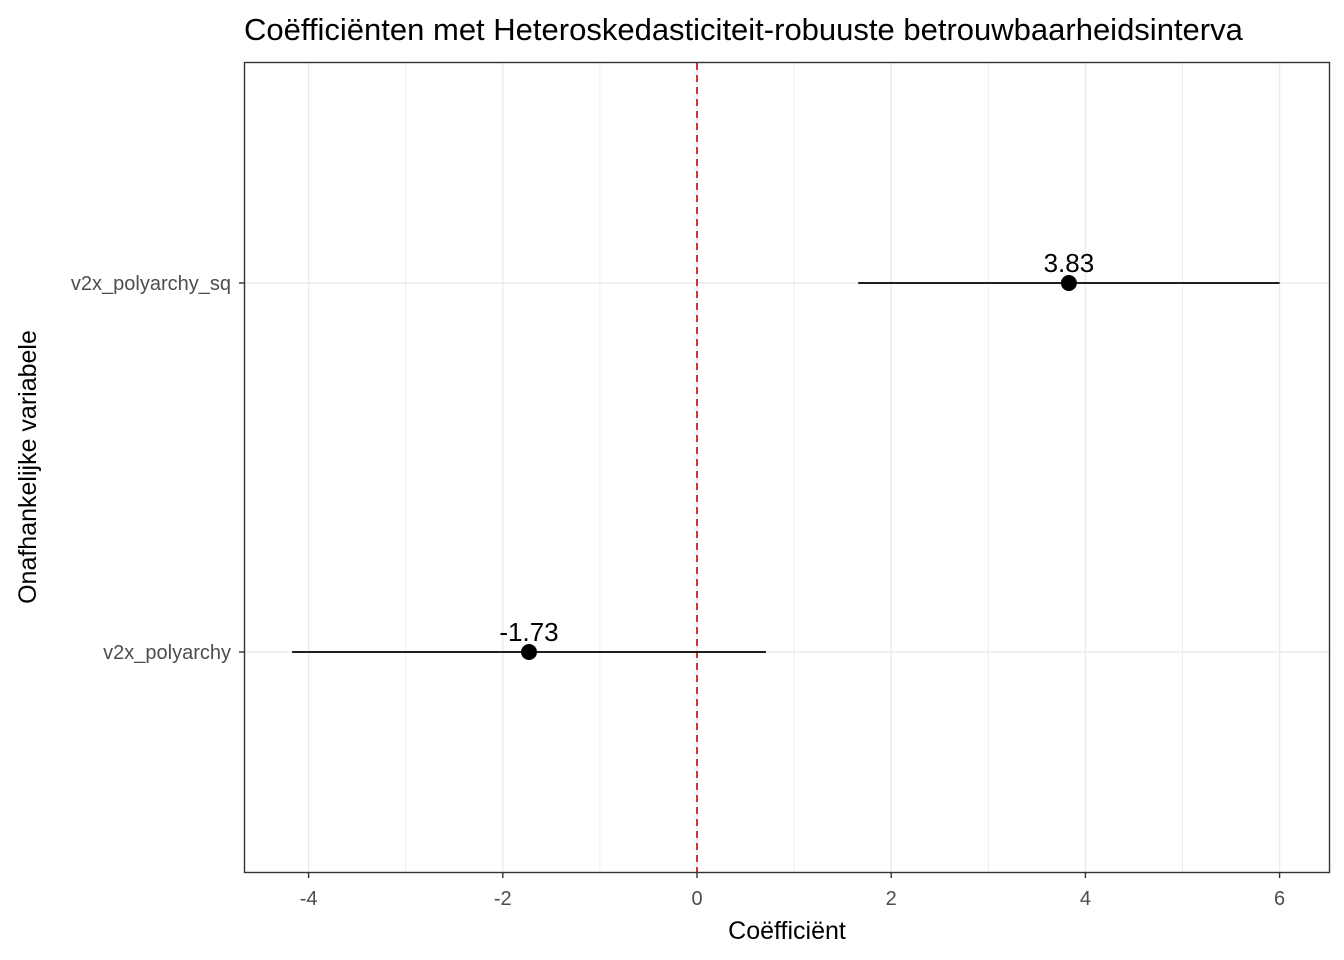 The image size is (1344, 960). Describe the element at coordinates (503, 899) in the screenshot. I see `x-tick-label: -2` at that location.